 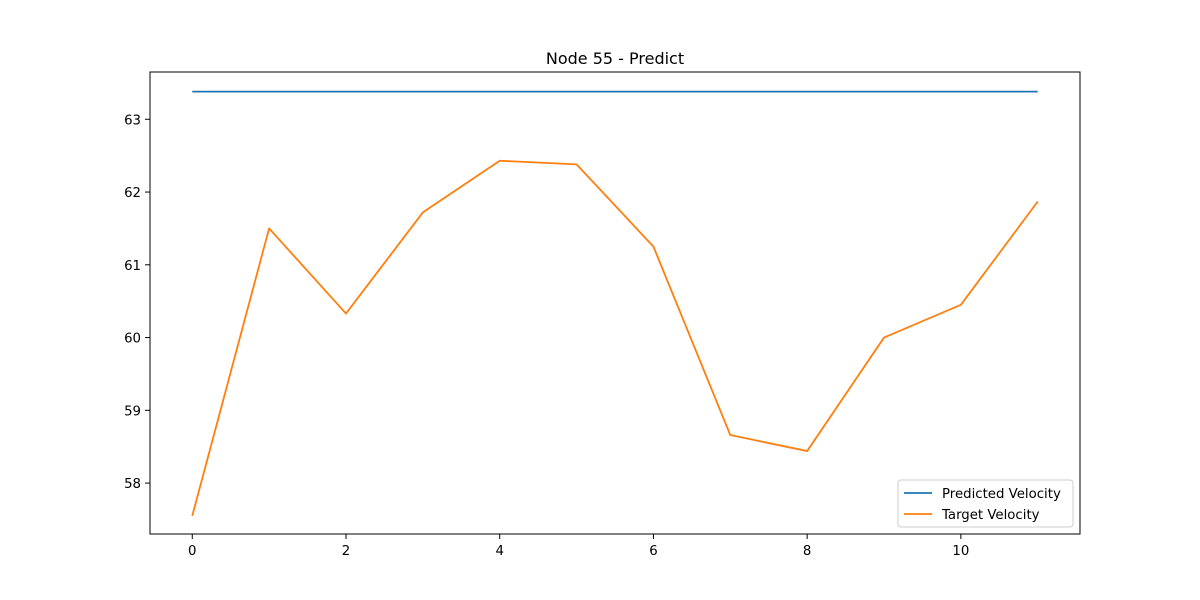 What do you see at coordinates (615, 58) in the screenshot?
I see `chart-title: Node 55 - Predict` at bounding box center [615, 58].